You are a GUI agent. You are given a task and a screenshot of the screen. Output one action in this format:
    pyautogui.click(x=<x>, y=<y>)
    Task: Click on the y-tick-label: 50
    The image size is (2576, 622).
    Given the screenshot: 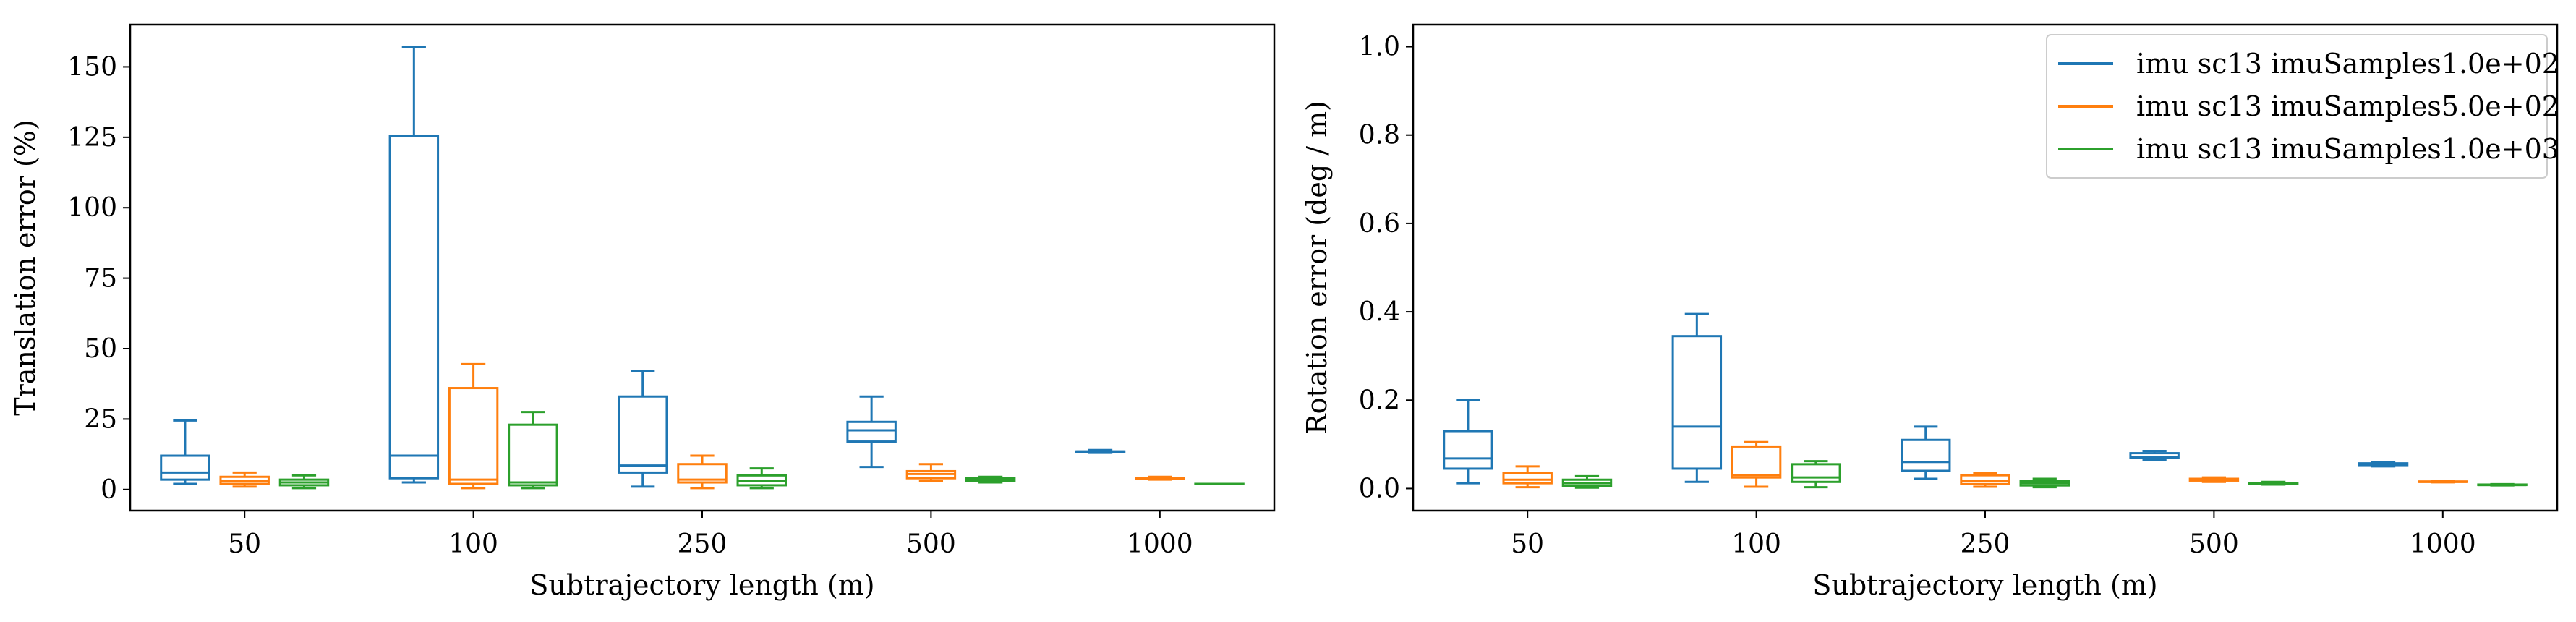 What is the action you would take?
    pyautogui.click(x=100, y=349)
    